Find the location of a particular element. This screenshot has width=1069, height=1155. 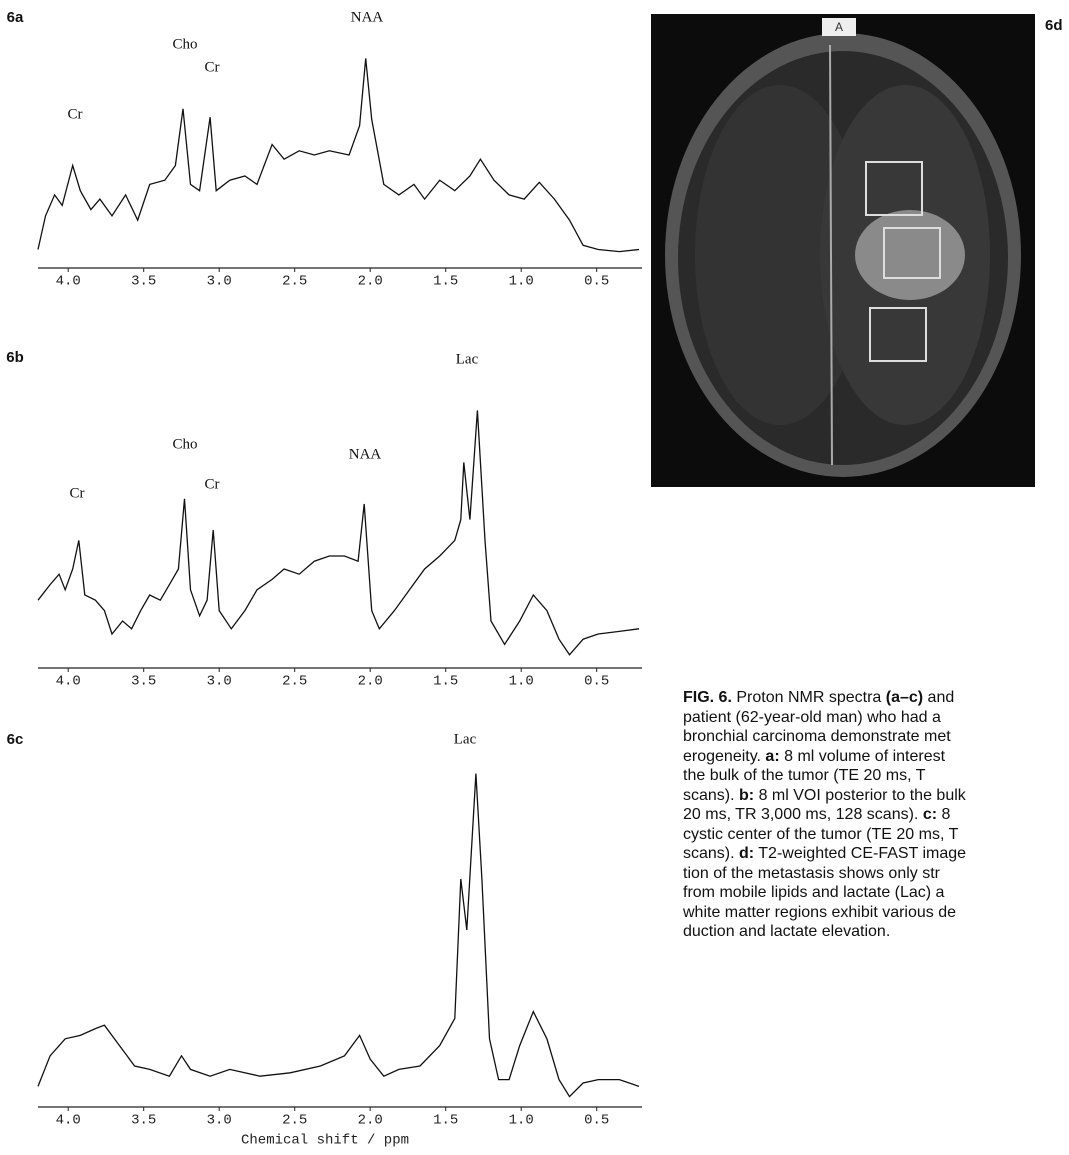

caption-line: 20 ms, TR 3,000 ms, 128 scans). c: 8 is located at coordinates (876, 815).